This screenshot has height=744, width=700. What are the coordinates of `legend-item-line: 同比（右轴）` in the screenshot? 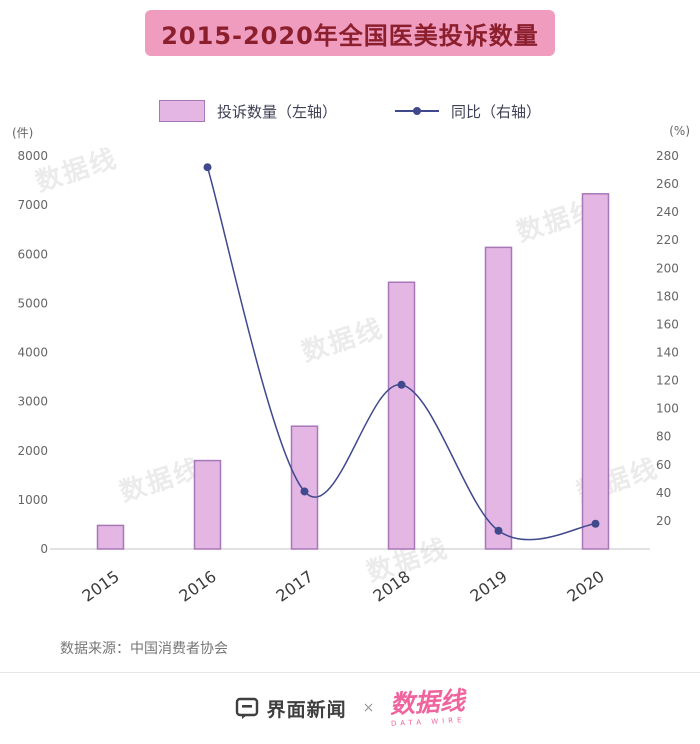 It's located at (468, 111).